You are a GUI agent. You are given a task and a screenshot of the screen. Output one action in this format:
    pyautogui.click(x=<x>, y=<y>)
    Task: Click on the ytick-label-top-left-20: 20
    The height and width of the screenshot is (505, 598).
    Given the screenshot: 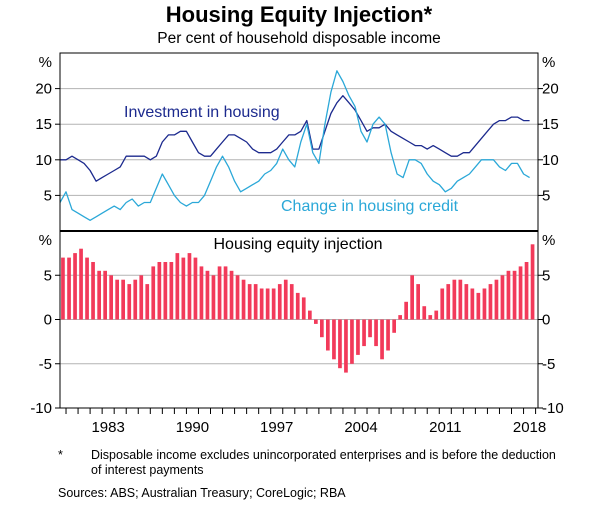 What is the action you would take?
    pyautogui.click(x=43, y=89)
    